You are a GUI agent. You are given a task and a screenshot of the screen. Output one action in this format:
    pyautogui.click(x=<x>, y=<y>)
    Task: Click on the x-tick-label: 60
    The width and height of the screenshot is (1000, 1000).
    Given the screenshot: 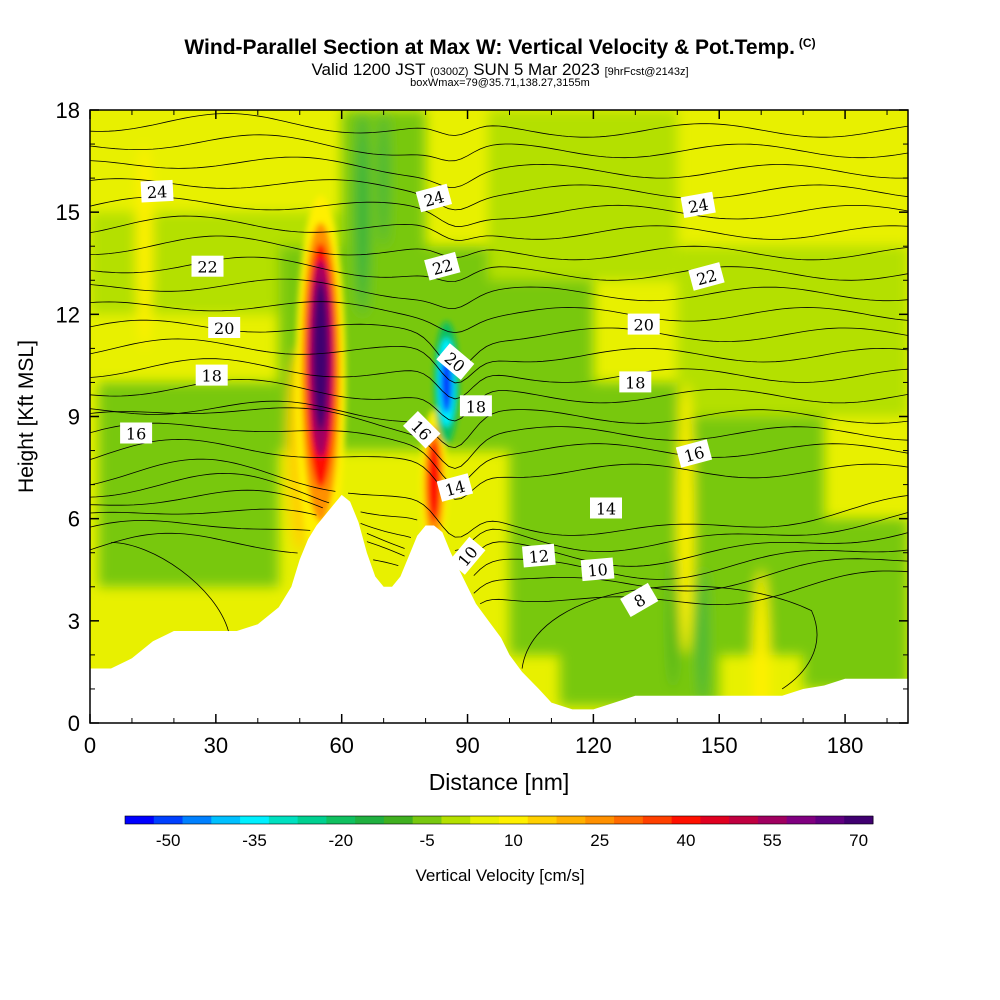 What is the action you would take?
    pyautogui.click(x=341, y=745)
    